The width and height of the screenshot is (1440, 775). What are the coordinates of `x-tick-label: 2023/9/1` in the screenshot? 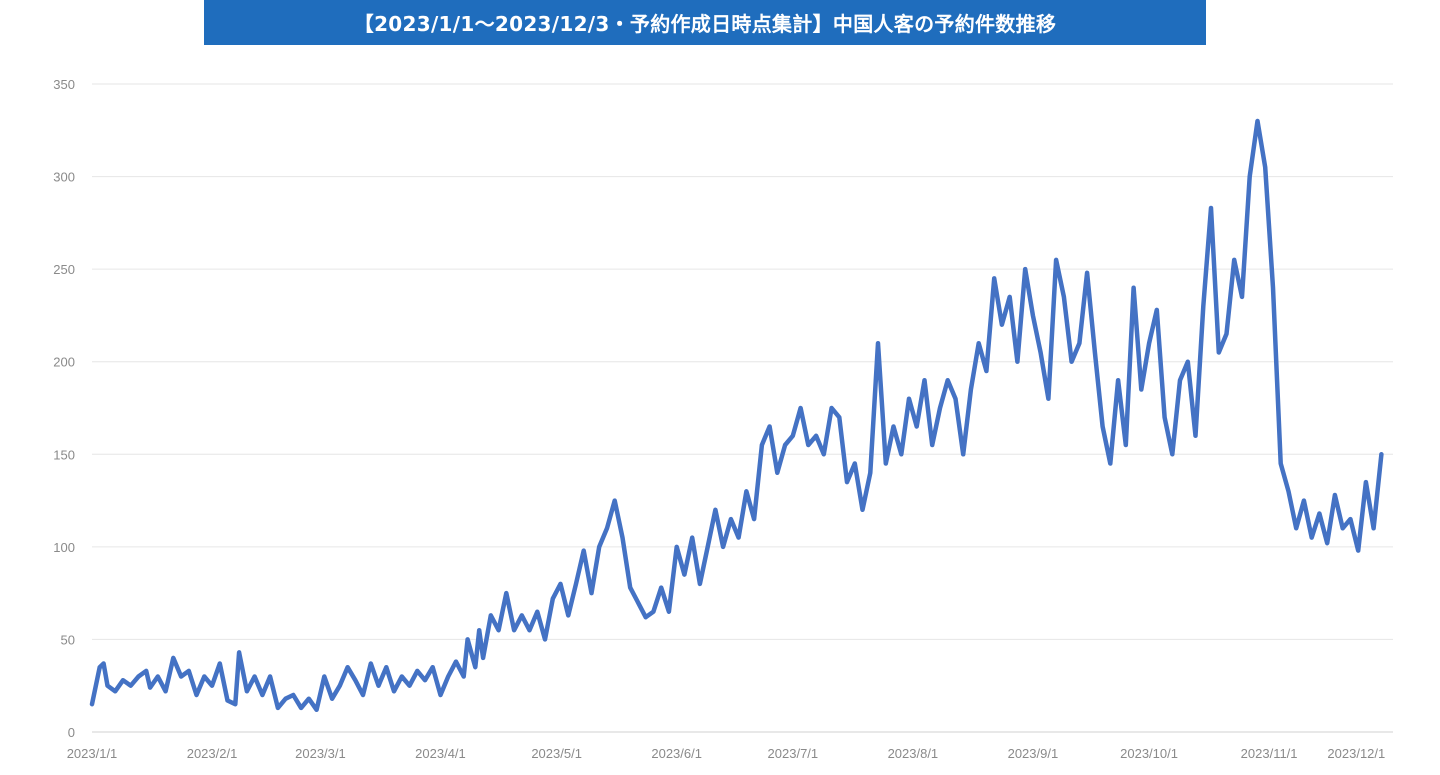 It's located at (1033, 753).